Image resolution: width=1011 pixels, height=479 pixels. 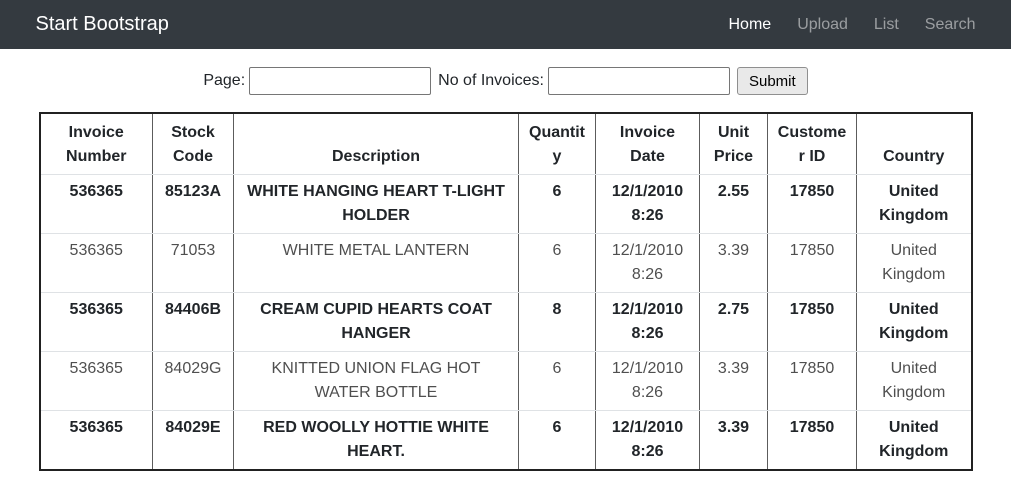 I want to click on table-cell: KNITTED UNION FLAG HOT WATER BOTTLE, so click(x=376, y=380).